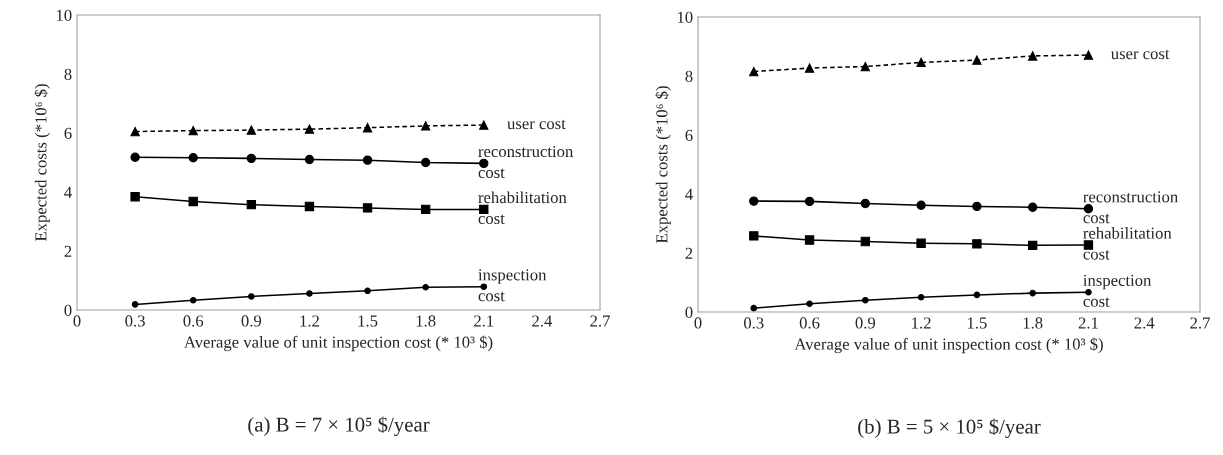 The image size is (1223, 455). Describe the element at coordinates (949, 428) in the screenshot. I see `text: (b) B = 5 × 10⁵ $/year` at that location.